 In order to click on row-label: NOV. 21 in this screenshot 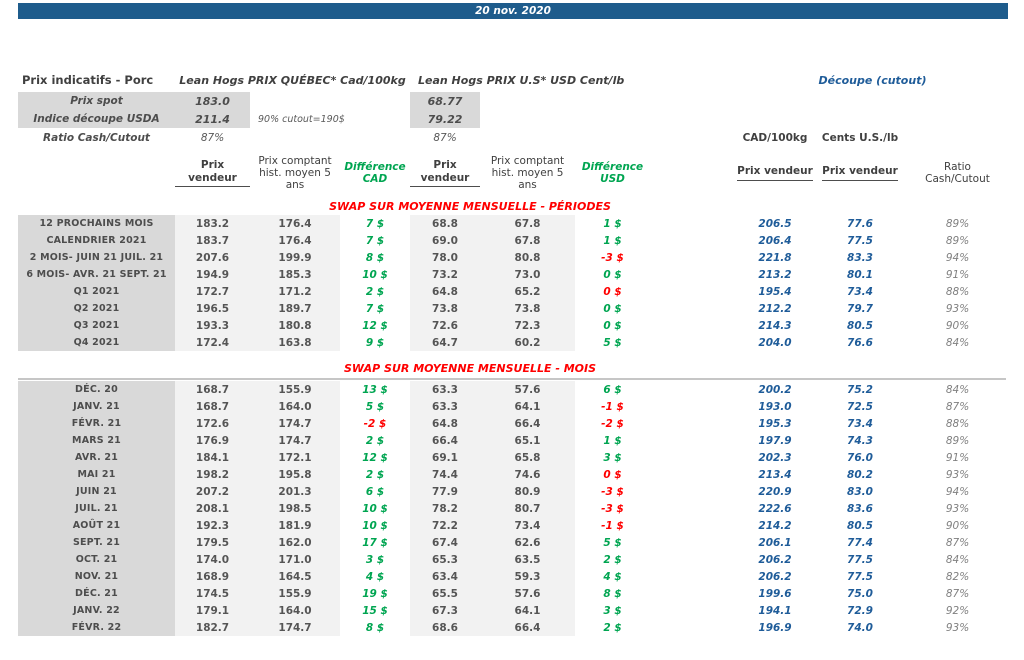, I will do `click(96, 576)`.